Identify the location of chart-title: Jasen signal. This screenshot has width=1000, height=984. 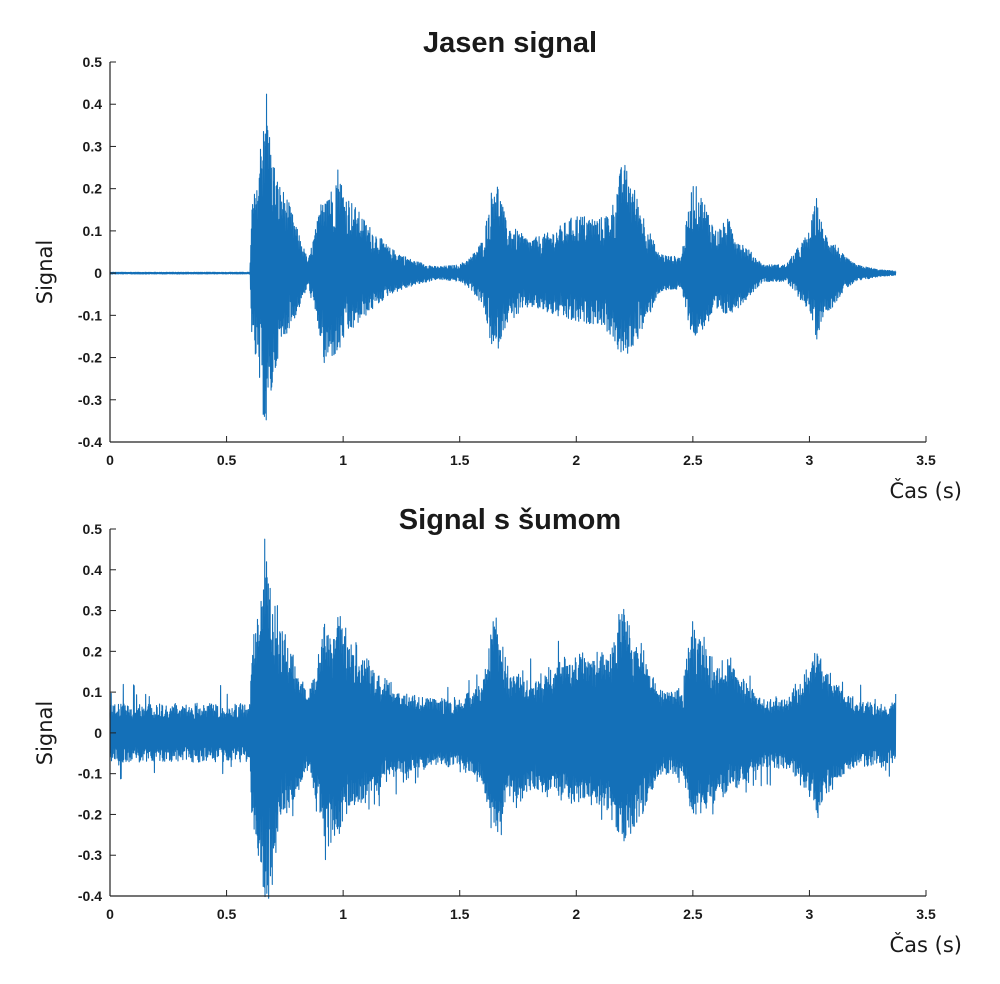
(510, 43).